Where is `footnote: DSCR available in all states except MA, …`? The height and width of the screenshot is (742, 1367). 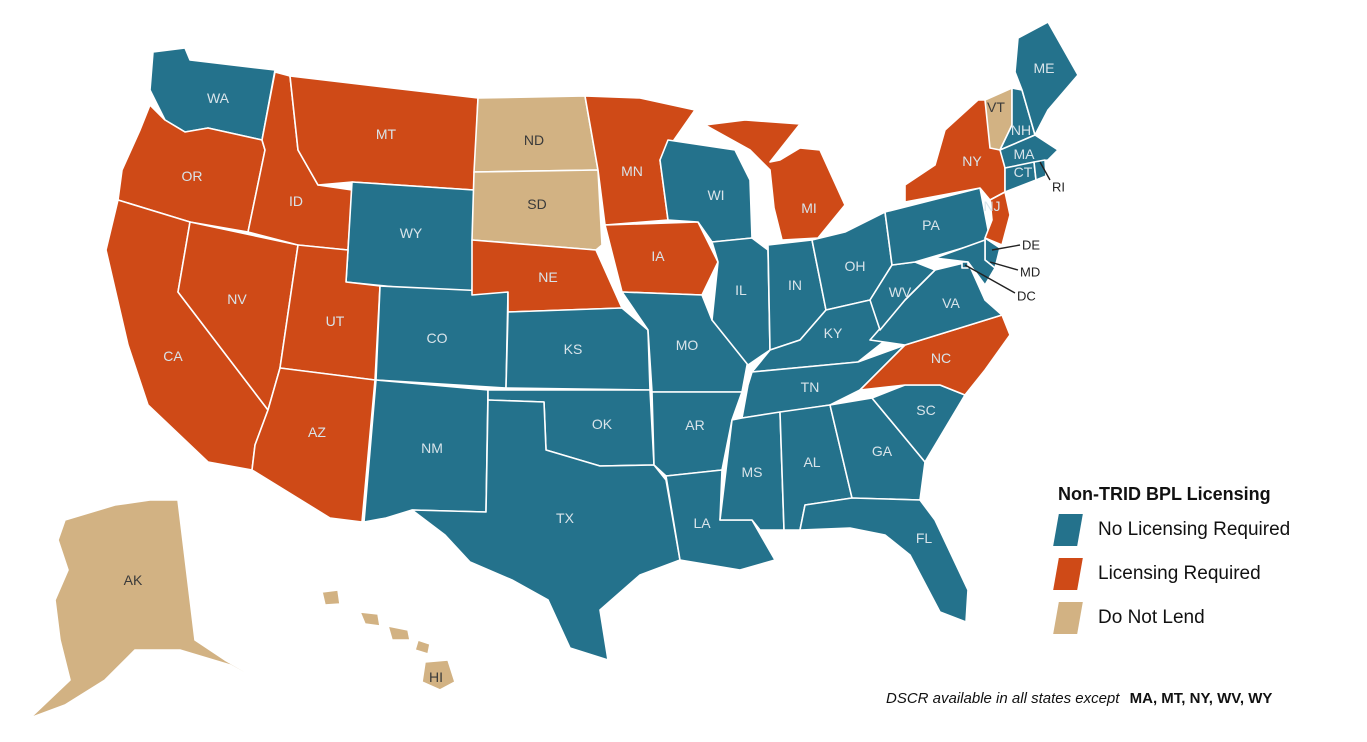 footnote: DSCR available in all states except MA, … is located at coordinates (1079, 698).